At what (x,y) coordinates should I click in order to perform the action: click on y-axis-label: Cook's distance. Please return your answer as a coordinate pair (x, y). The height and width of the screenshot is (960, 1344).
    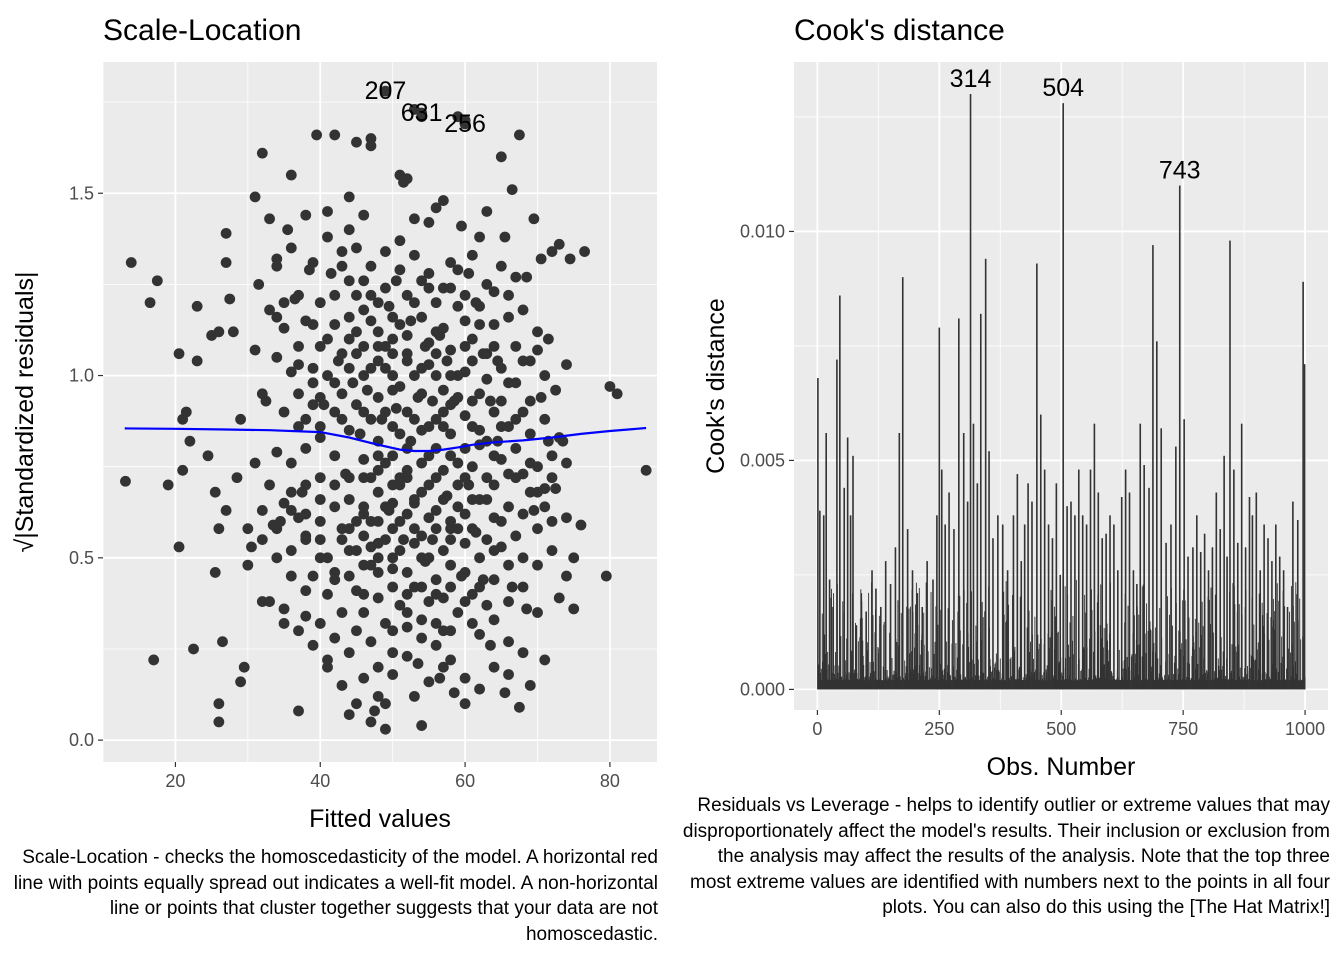
    Looking at the image, I should click on (716, 386).